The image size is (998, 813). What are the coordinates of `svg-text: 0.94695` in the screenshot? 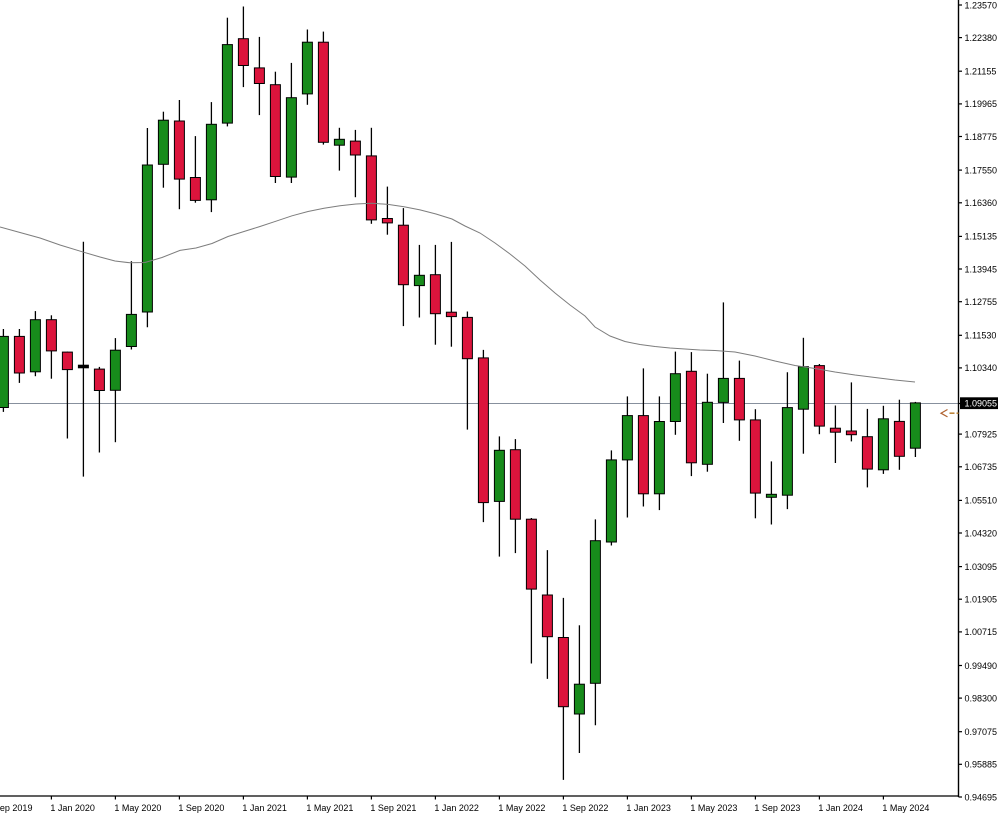 It's located at (981, 797).